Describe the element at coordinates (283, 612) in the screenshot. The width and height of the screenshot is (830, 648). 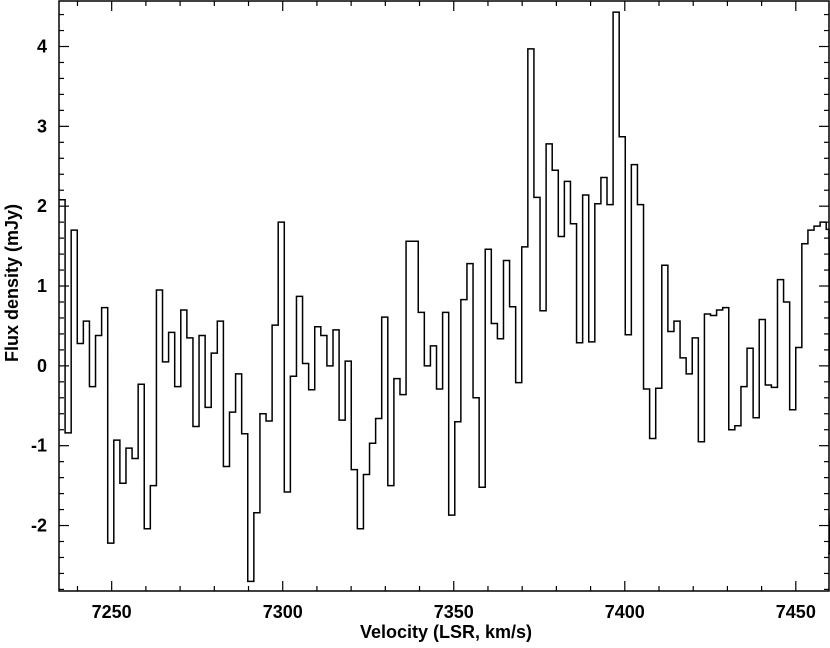
I see `x-tick-label: 7300` at that location.